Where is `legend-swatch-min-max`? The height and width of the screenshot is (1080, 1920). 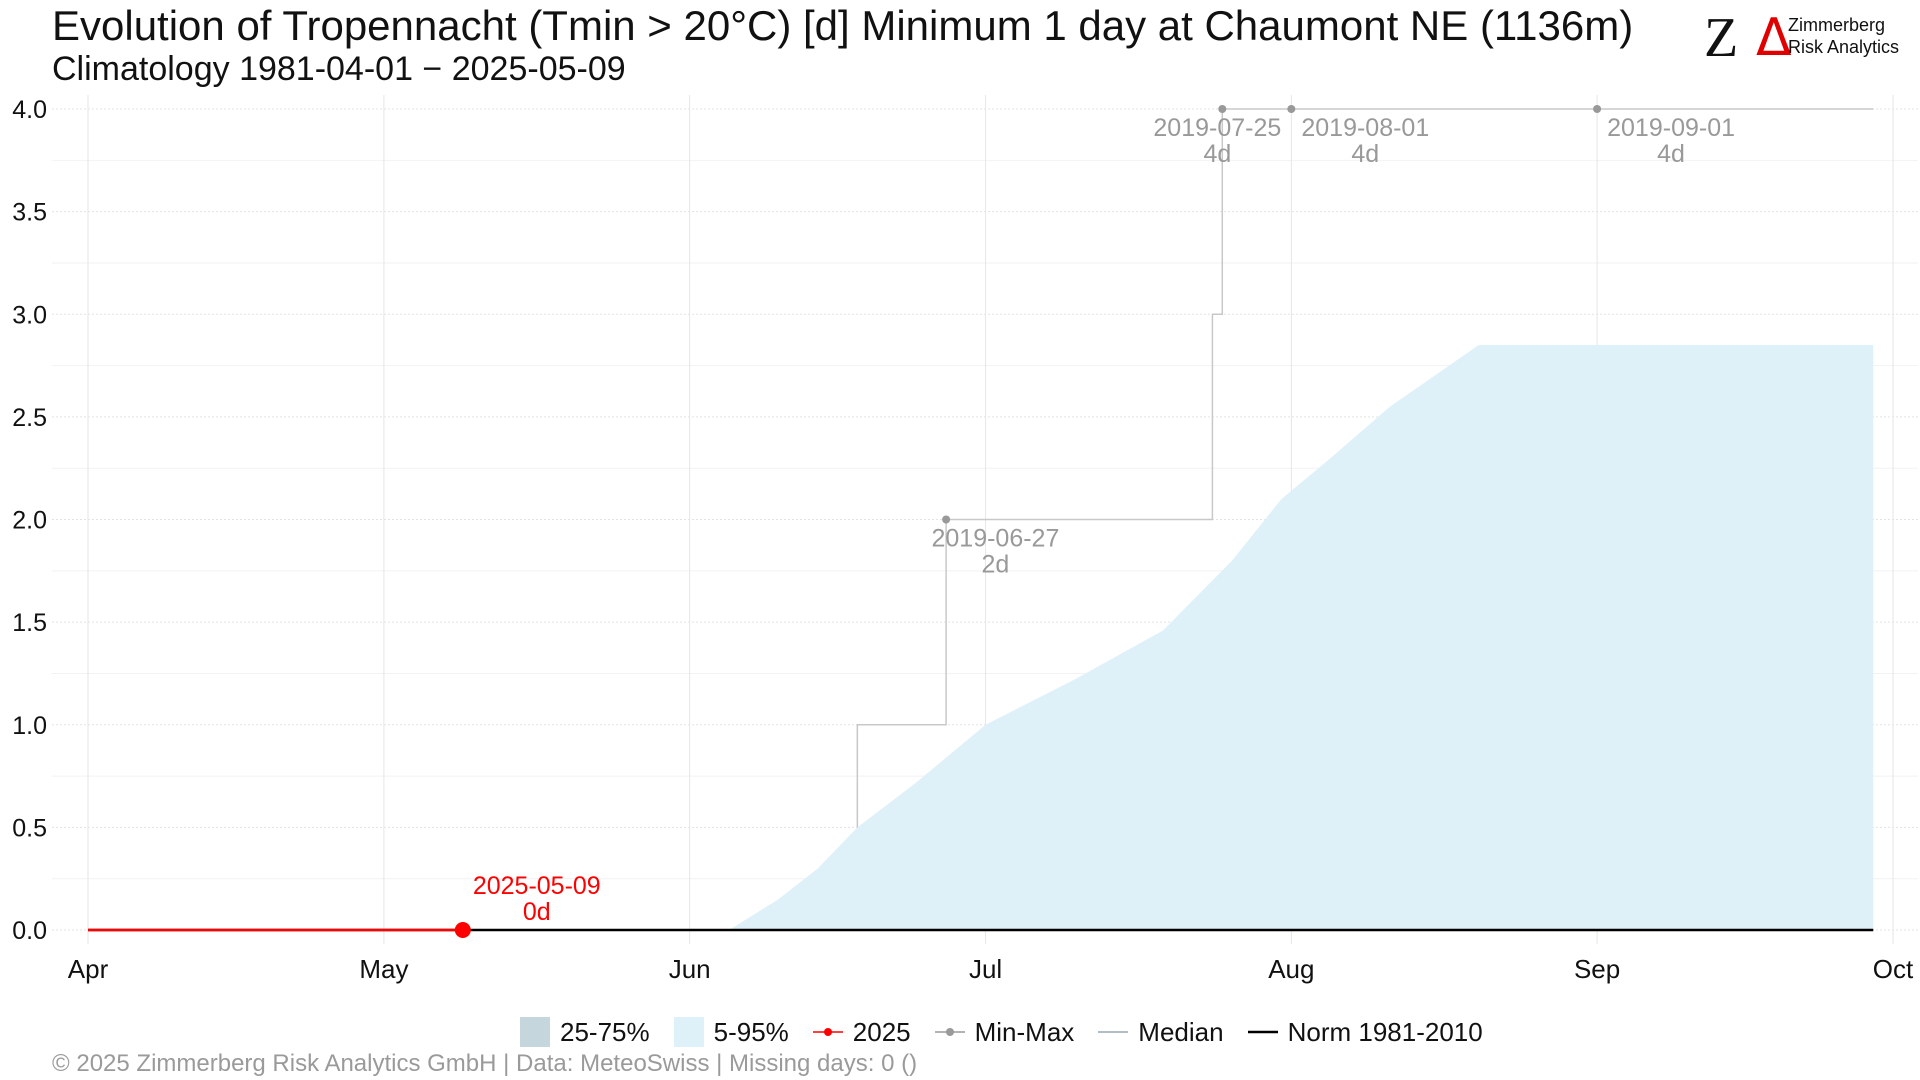 legend-swatch-min-max is located at coordinates (949, 1032).